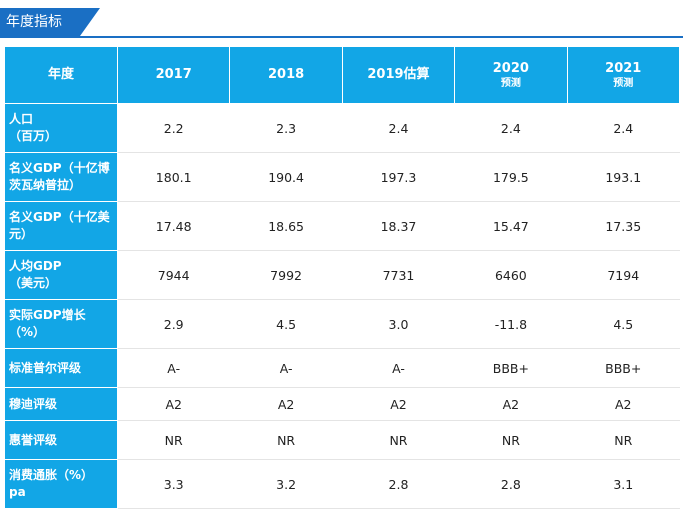 The height and width of the screenshot is (514, 683). What do you see at coordinates (61, 484) in the screenshot?
I see `row-label: 消费通胀（%） pa` at bounding box center [61, 484].